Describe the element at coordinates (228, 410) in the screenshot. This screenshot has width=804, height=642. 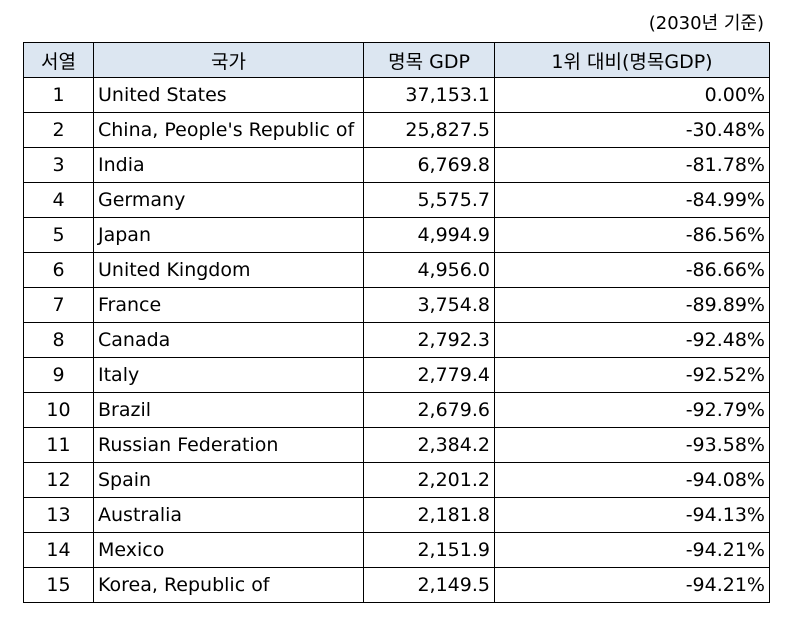
I see `country-cell: Brazil` at that location.